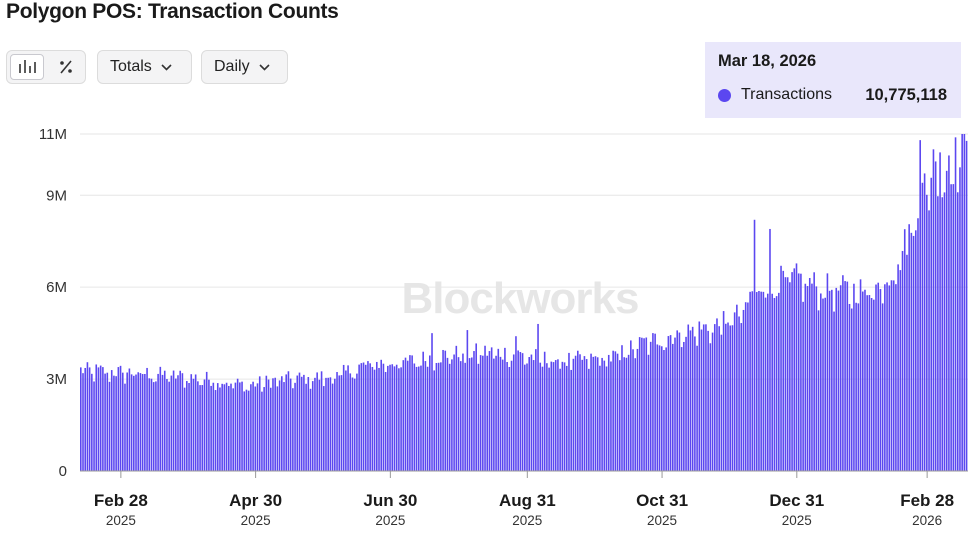 The image size is (980, 536). I want to click on bar-chart-toggle, so click(27, 67).